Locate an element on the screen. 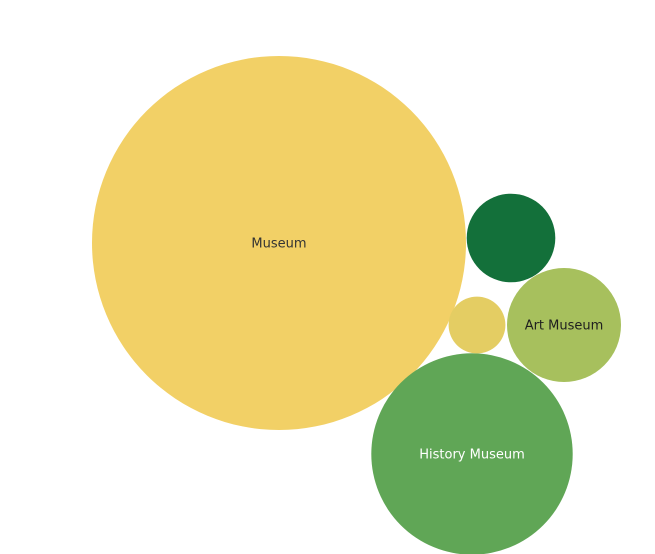  bubble-label-art-museum: Art Museum is located at coordinates (564, 326).